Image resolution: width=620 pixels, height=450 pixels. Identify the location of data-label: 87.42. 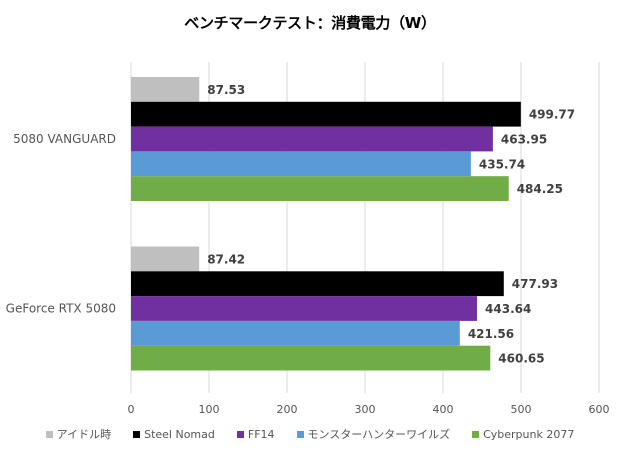
(226, 259).